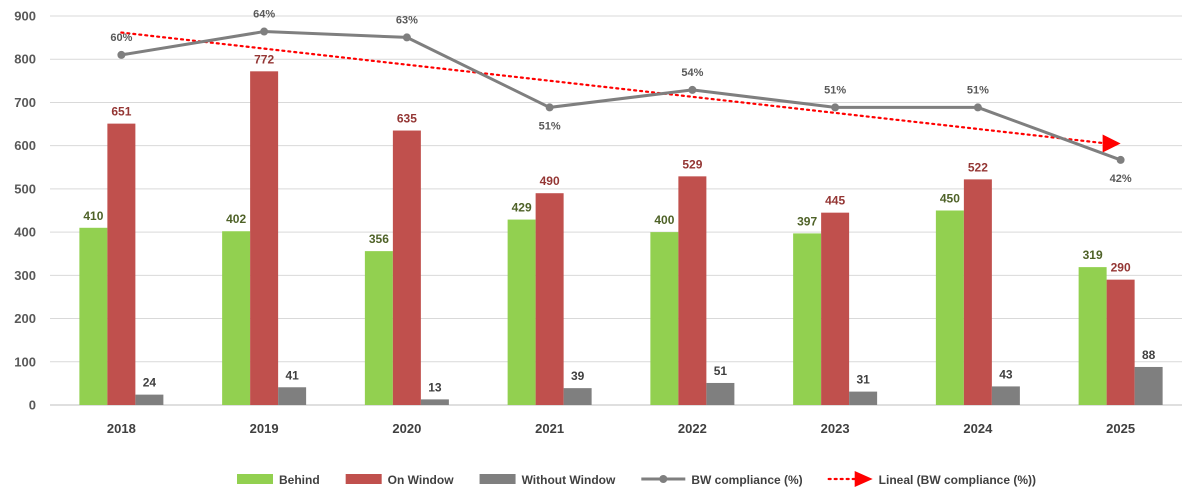 Image resolution: width=1190 pixels, height=493 pixels. Describe the element at coordinates (121, 112) in the screenshot. I see `data-label: 651` at that location.